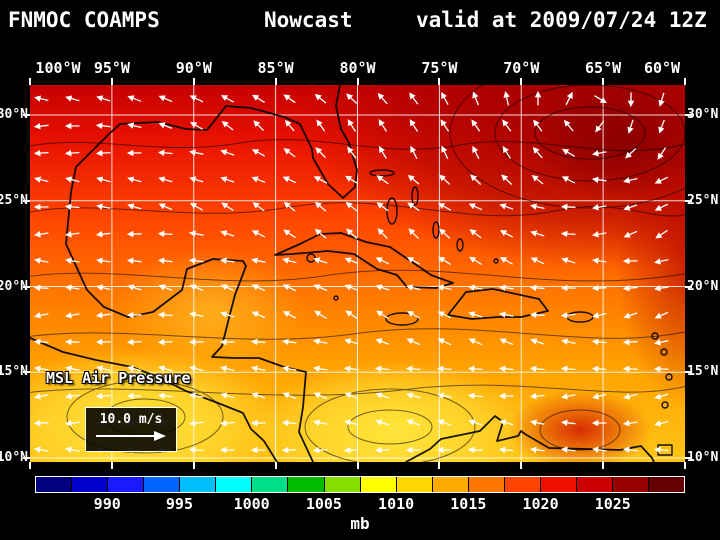 The height and width of the screenshot is (540, 720). I want to click on valid-time: valid at 2009/07/24 12Z, so click(561, 20).